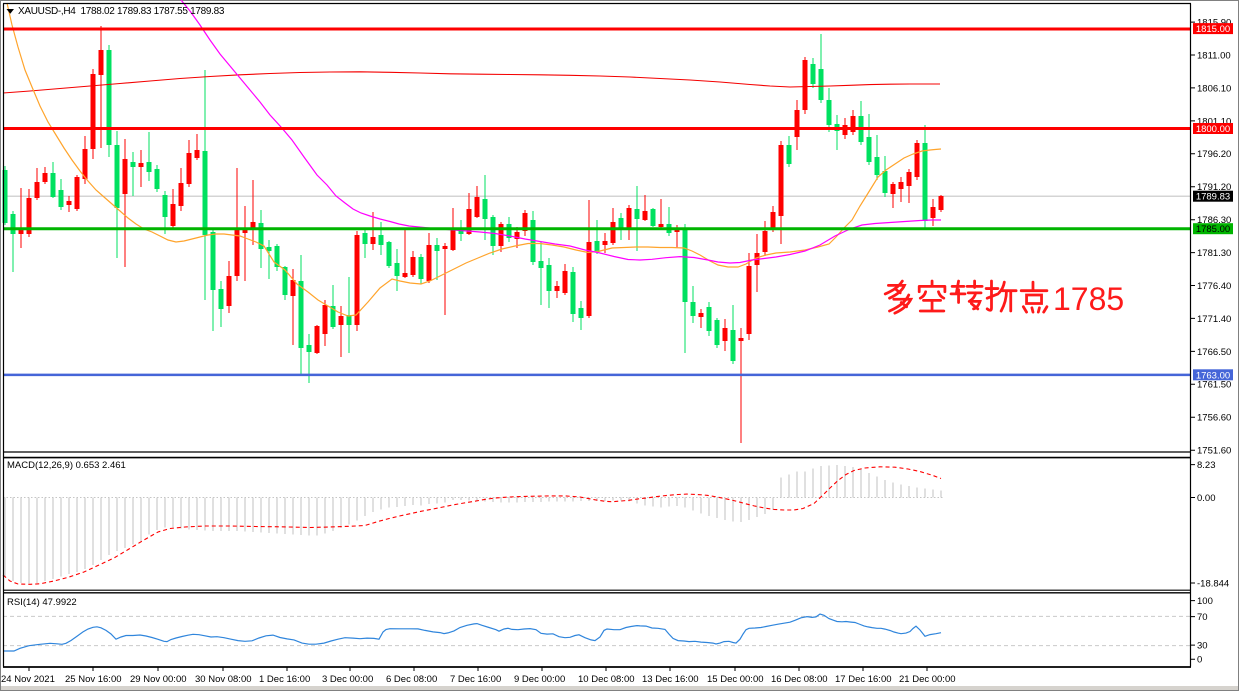  I want to click on svg-text: 17 Dec 16:00, so click(863, 679).